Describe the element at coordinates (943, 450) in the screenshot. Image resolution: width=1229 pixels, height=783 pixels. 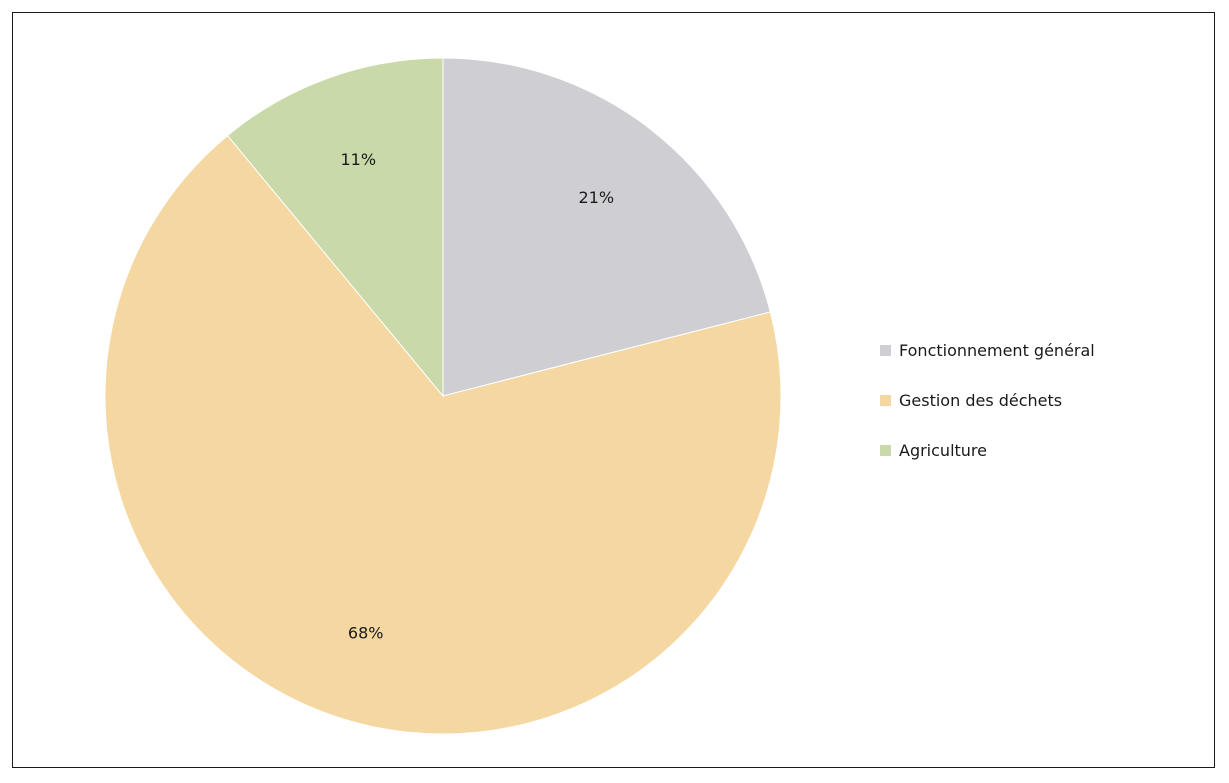
I see `legend-label-agriculture: Agriculture` at that location.